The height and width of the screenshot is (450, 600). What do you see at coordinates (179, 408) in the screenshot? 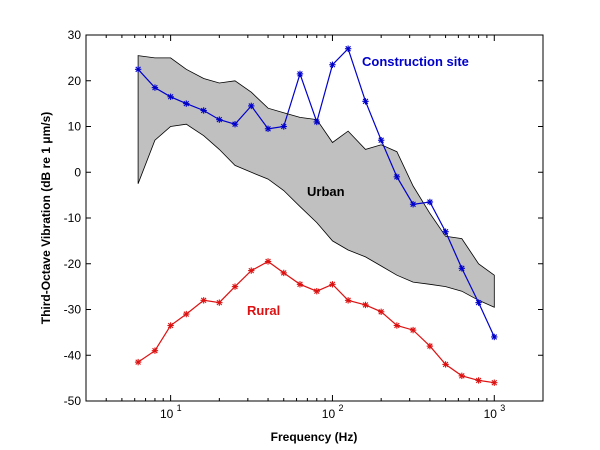
I see `x-tick-label-exponent: 1` at bounding box center [179, 408].